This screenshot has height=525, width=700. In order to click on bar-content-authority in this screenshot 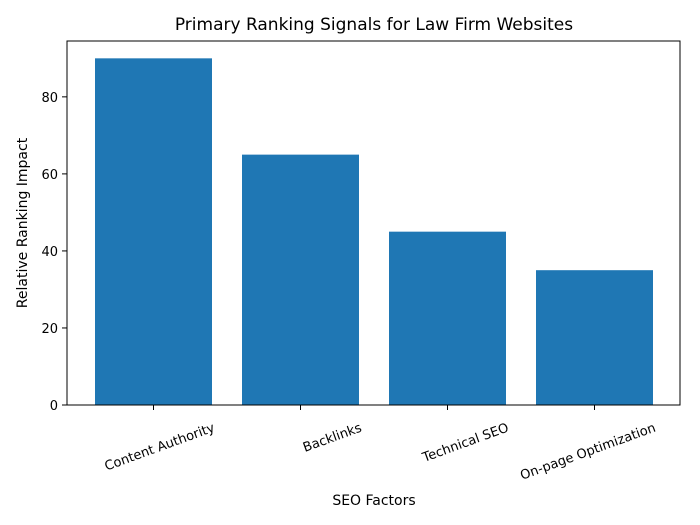, I will do `click(153, 231)`.